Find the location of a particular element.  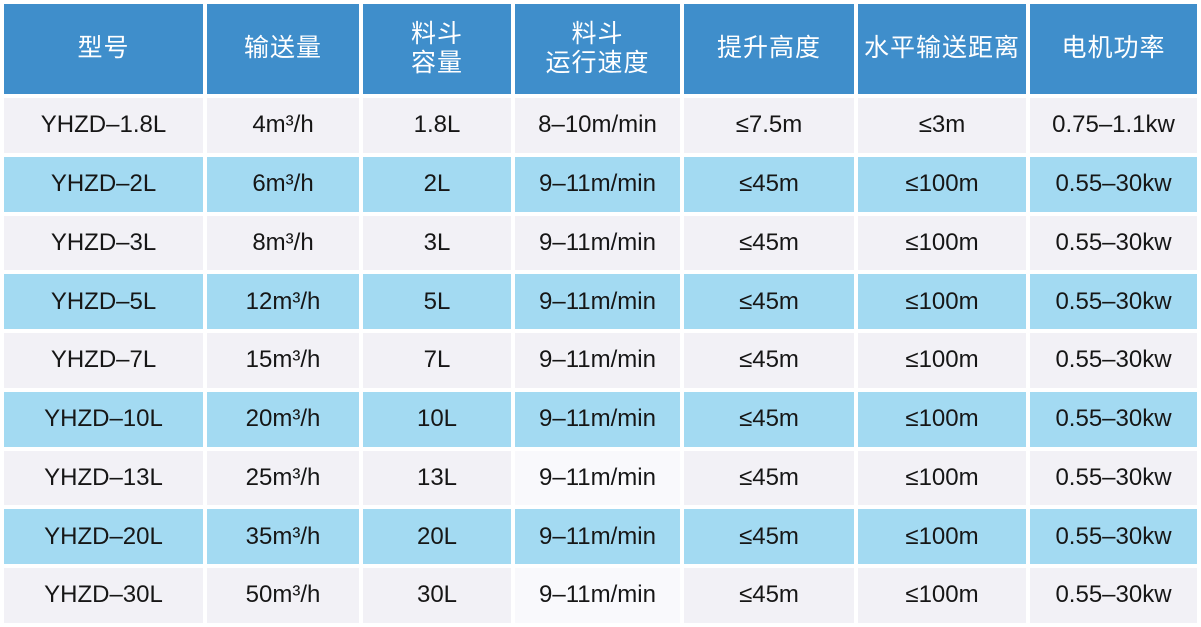

table-cell: 20L is located at coordinates (437, 537).